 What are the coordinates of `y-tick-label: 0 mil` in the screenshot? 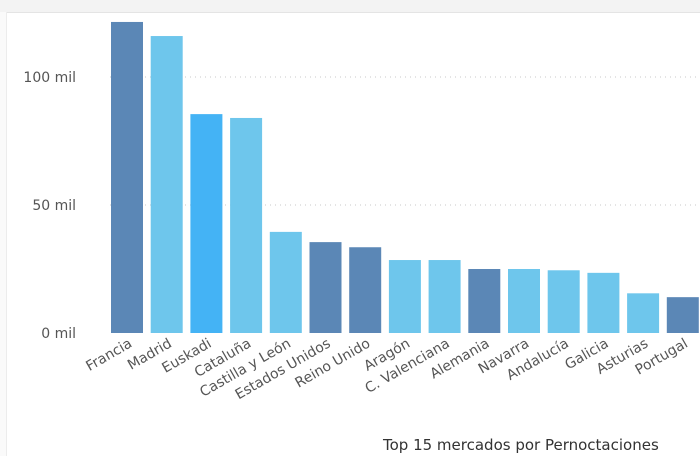 It's located at (58, 334).